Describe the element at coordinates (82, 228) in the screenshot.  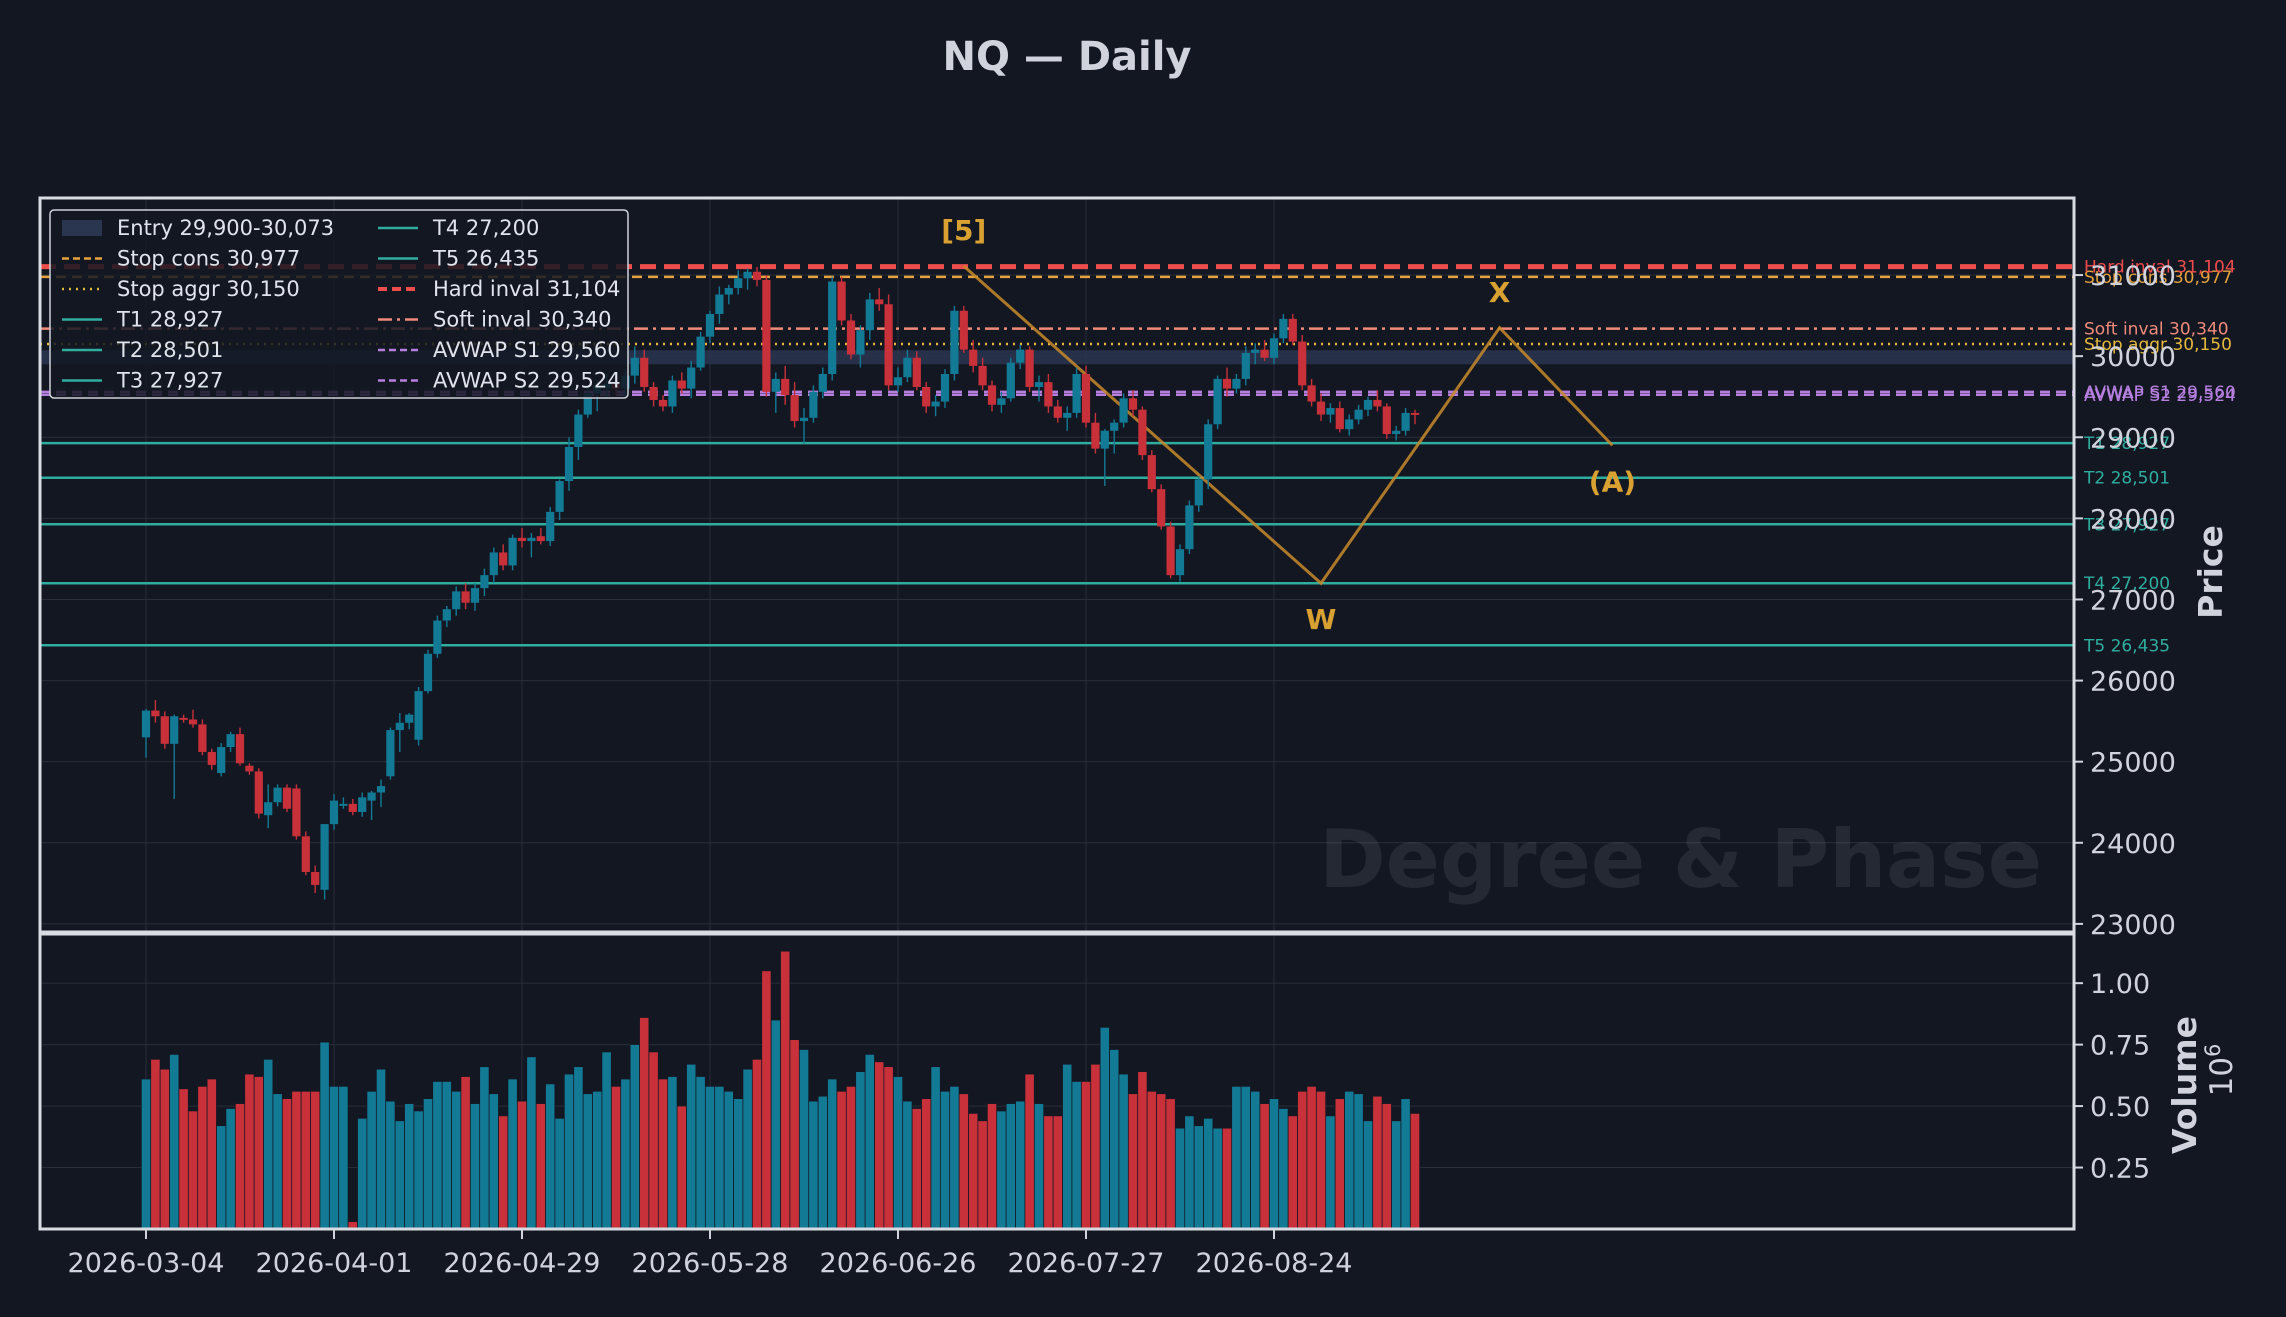
I see `legend-swatch` at that location.